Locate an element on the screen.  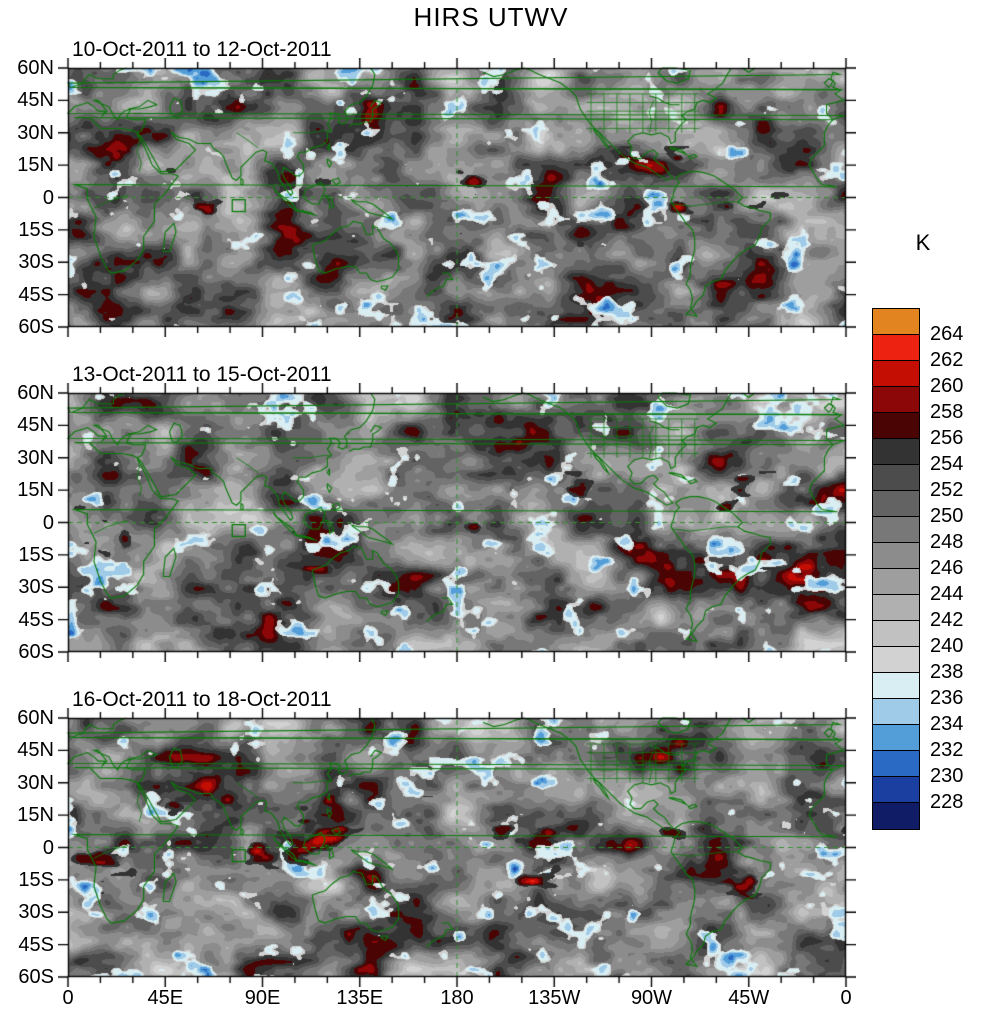
colorbar-tick-label: 232 is located at coordinates (947, 750).